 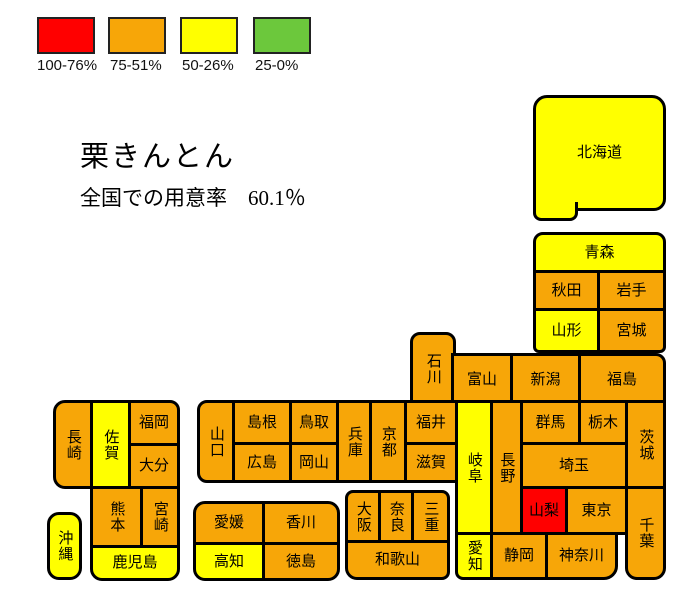 I want to click on pref-okinawa: 沖縄, so click(x=64, y=546).